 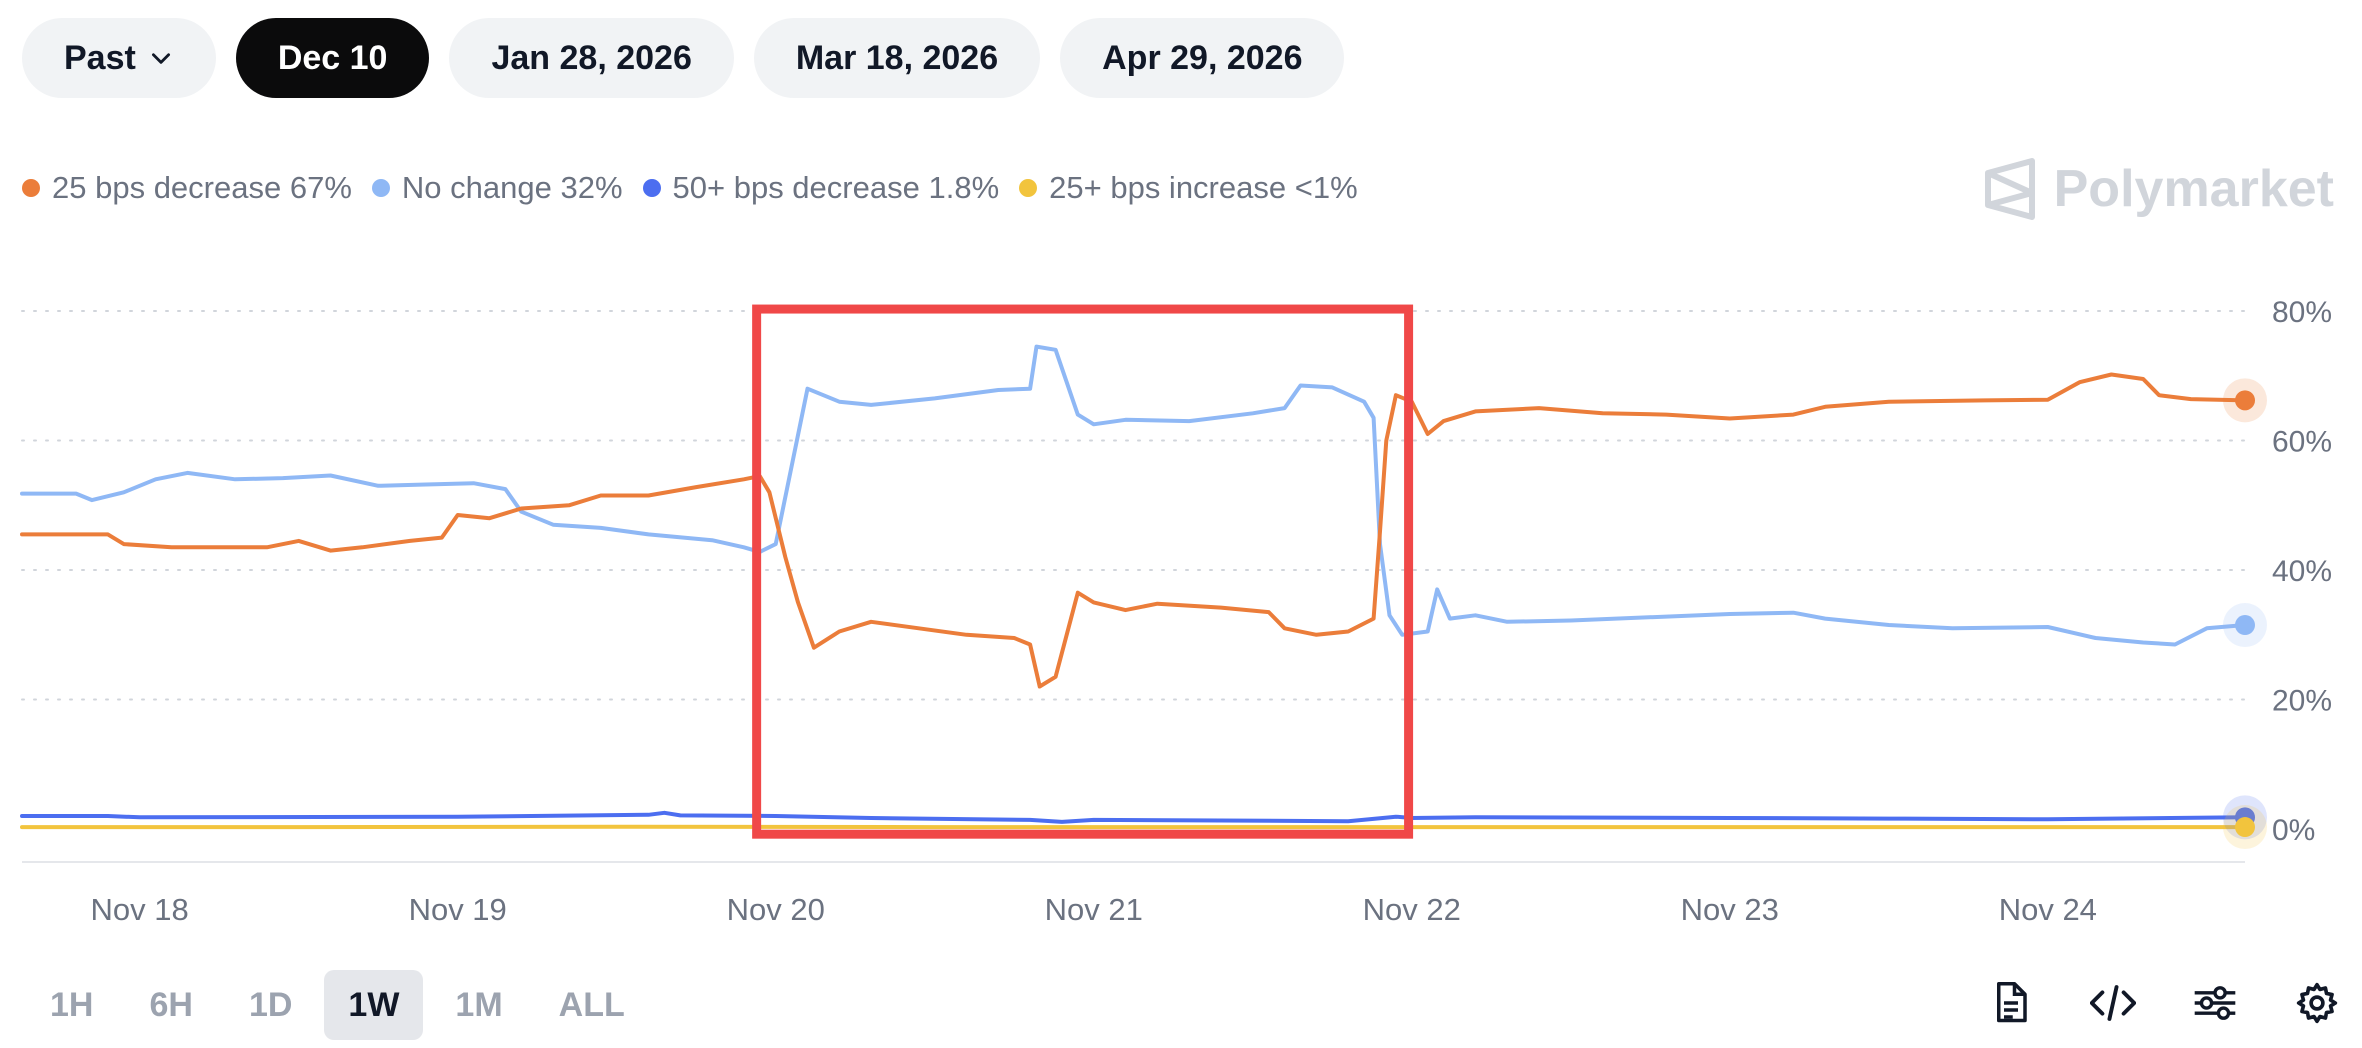 I want to click on range-tab-1h: 1H, so click(x=72, y=1004).